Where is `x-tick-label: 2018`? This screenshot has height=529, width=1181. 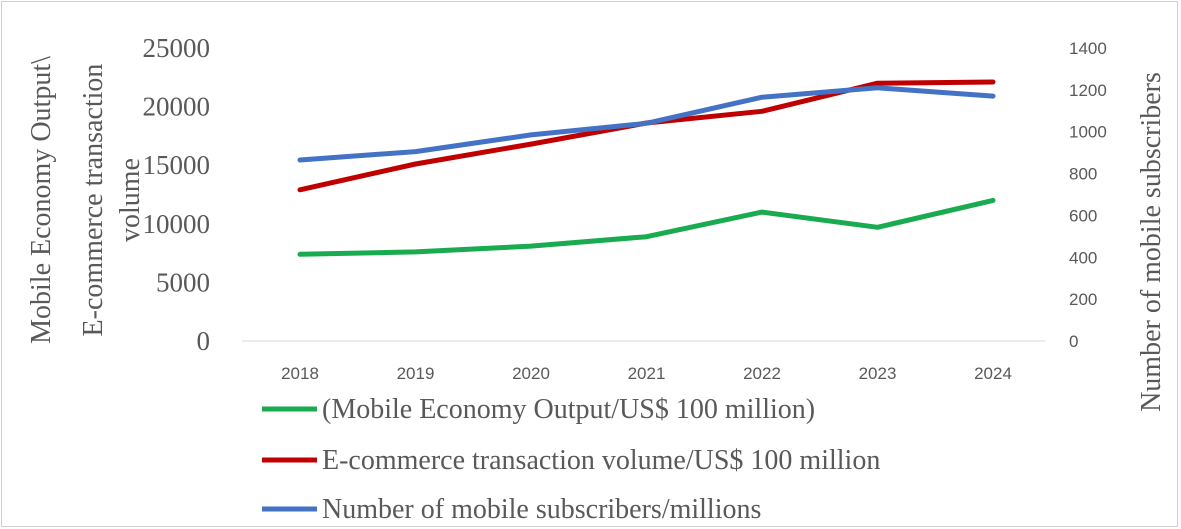
x-tick-label: 2018 is located at coordinates (300, 373).